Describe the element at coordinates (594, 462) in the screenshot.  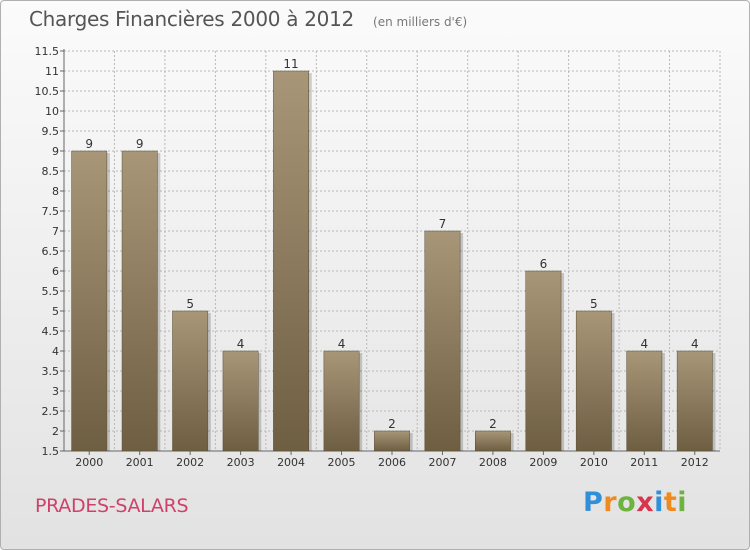
I see `x-tick-label: 2010` at that location.